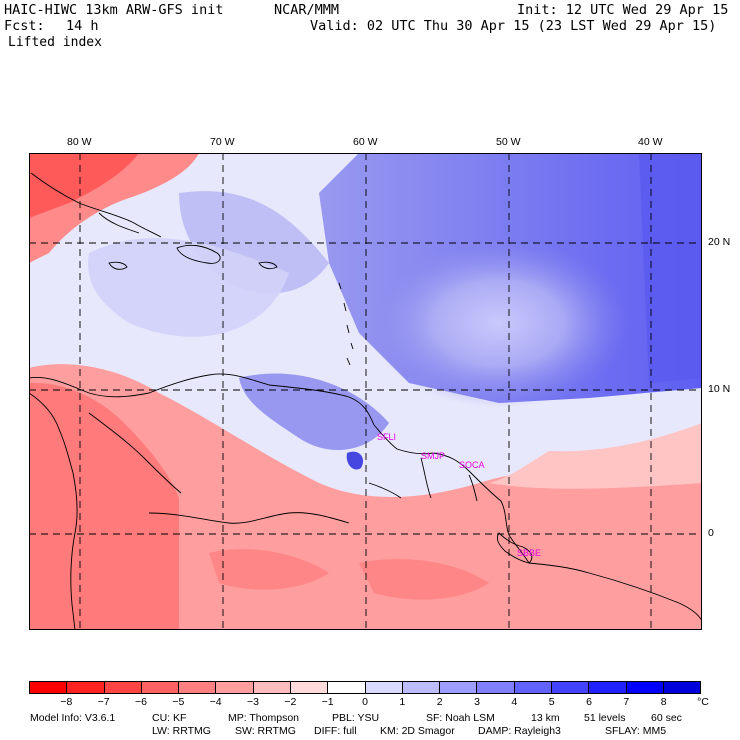 The width and height of the screenshot is (740, 740). Describe the element at coordinates (365, 702) in the screenshot. I see `colorbar-tick-label: 0` at that location.